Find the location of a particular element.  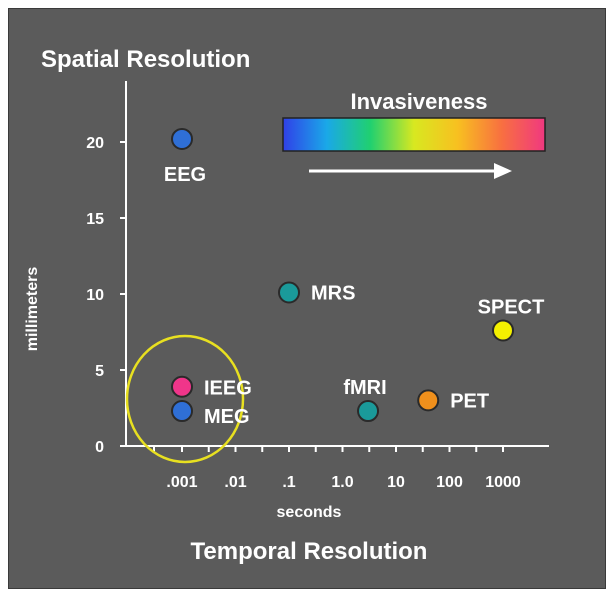

y-tick-label: 0 is located at coordinates (99, 447).